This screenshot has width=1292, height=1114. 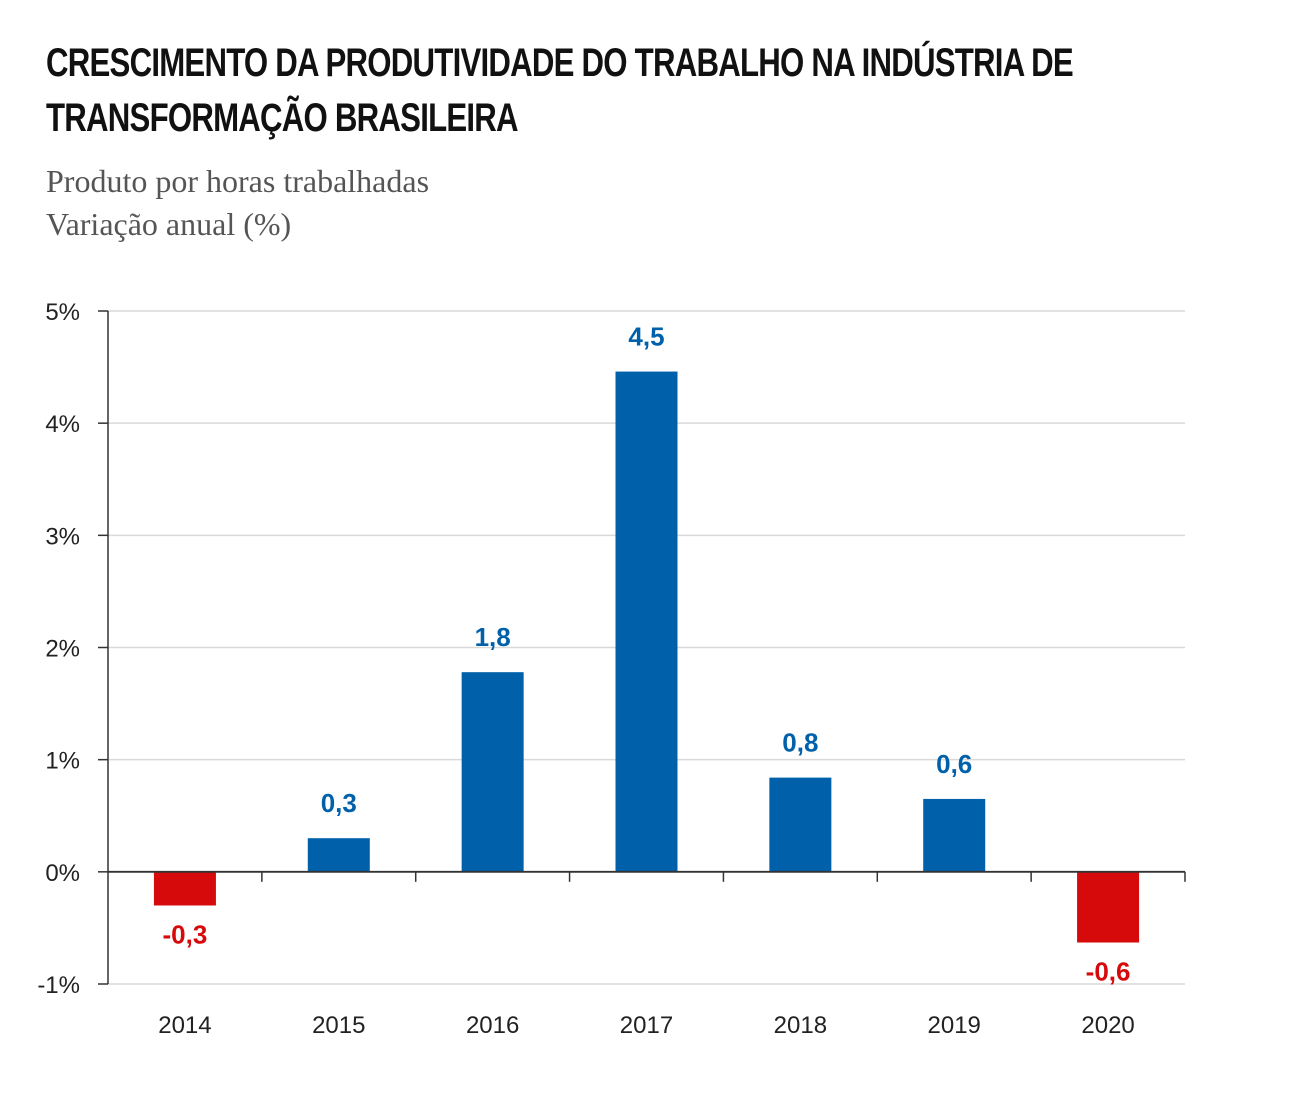 I want to click on bar-2020, so click(x=1108, y=907).